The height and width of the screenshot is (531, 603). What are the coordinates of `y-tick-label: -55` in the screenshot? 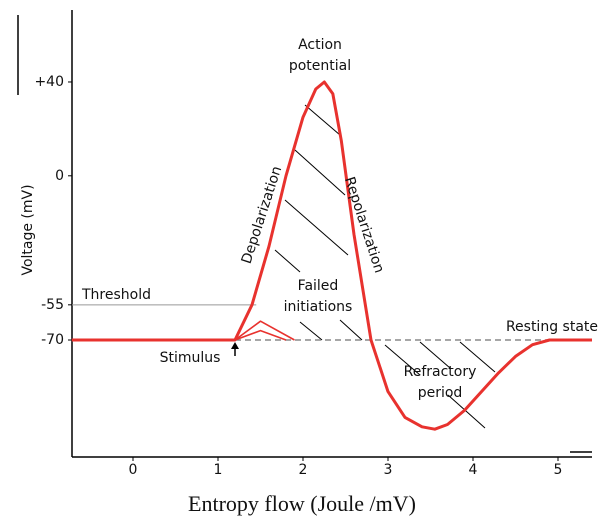 It's located at (52, 305).